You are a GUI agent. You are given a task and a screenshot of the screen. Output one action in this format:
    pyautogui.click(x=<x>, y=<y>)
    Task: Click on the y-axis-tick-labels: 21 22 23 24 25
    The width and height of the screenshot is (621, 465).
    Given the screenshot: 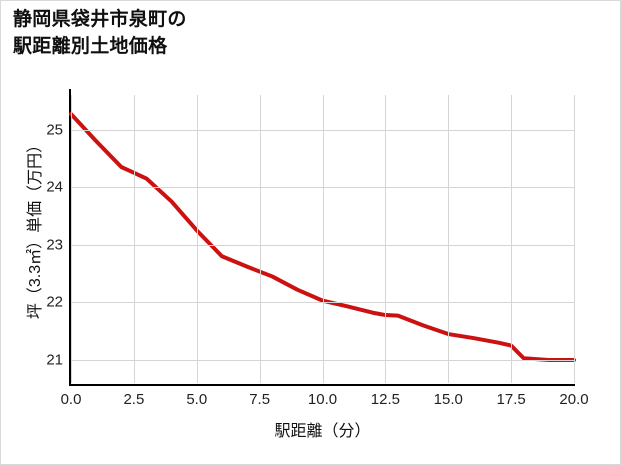 What is the action you would take?
    pyautogui.click(x=32, y=232)
    